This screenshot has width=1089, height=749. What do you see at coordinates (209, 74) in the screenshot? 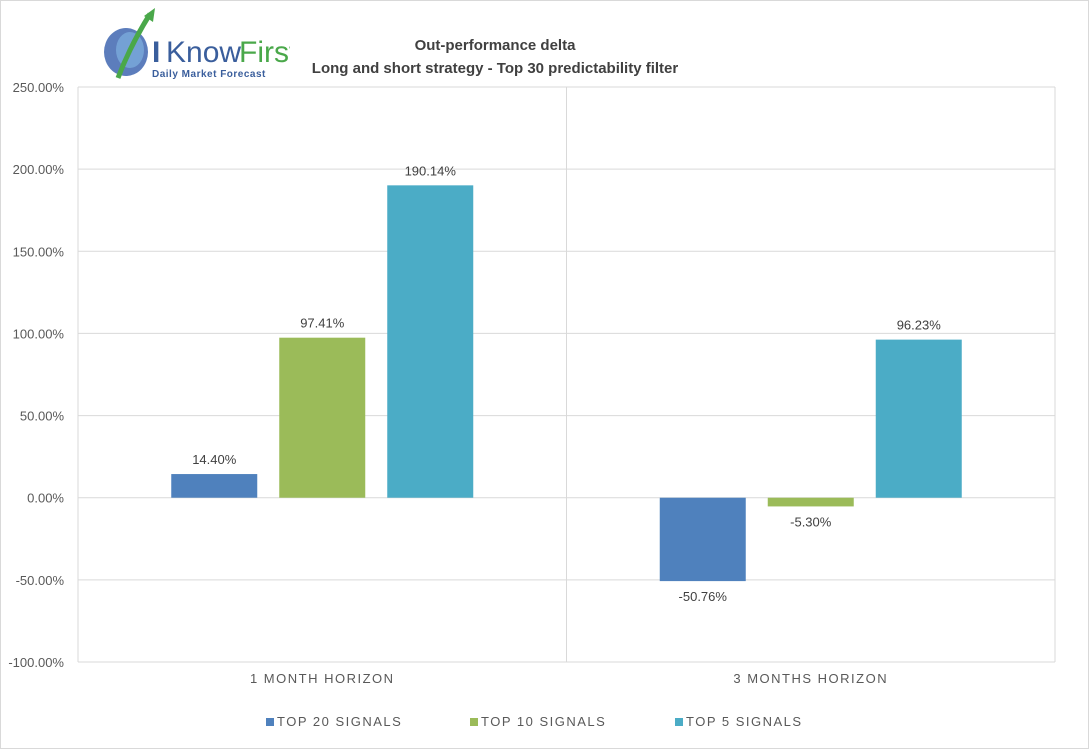
I see `svg-text: Daily Market Forecast` at bounding box center [209, 74].